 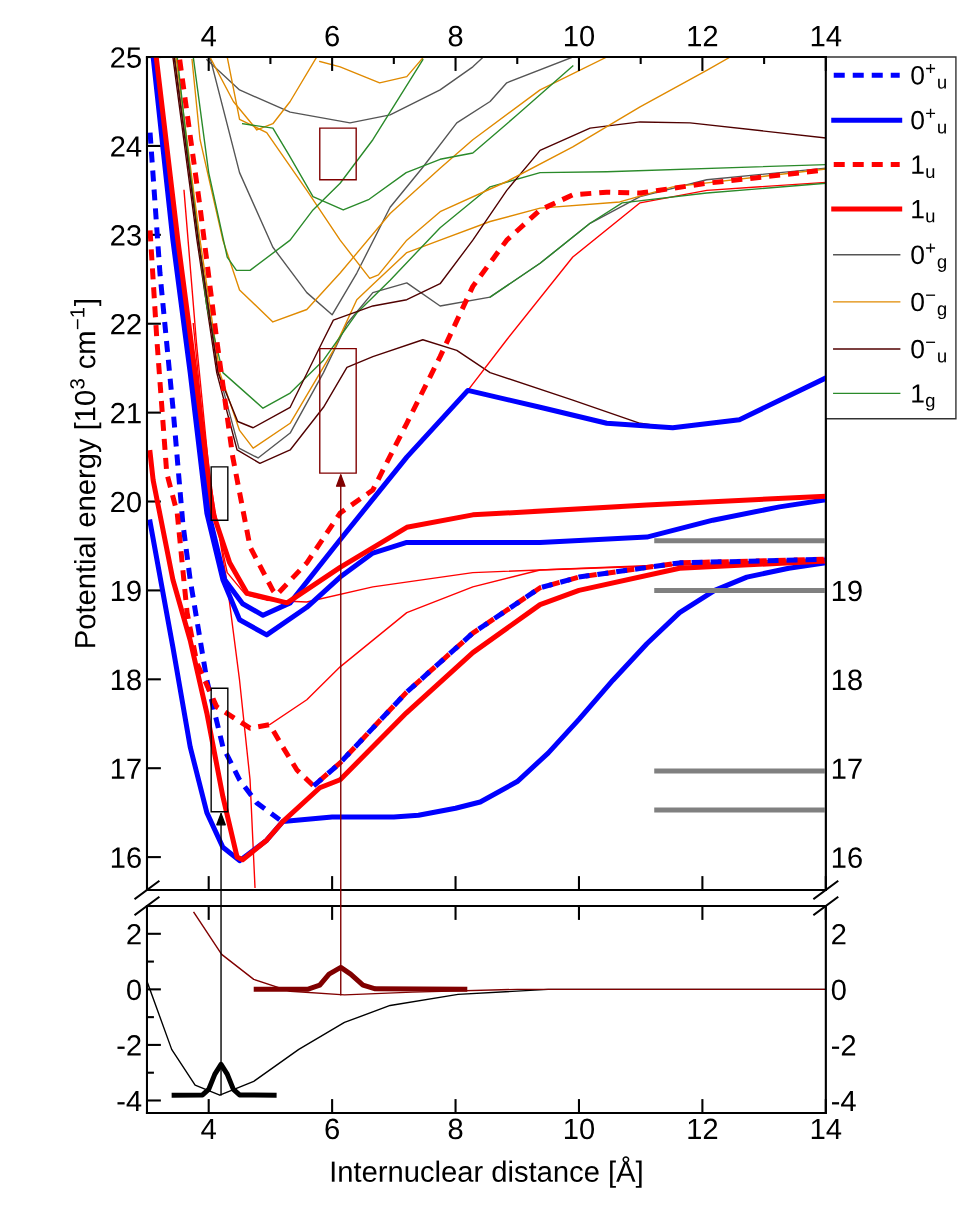 What do you see at coordinates (928, 351) in the screenshot?
I see `legend-label: 0$^{−}$$_{u}$` at bounding box center [928, 351].